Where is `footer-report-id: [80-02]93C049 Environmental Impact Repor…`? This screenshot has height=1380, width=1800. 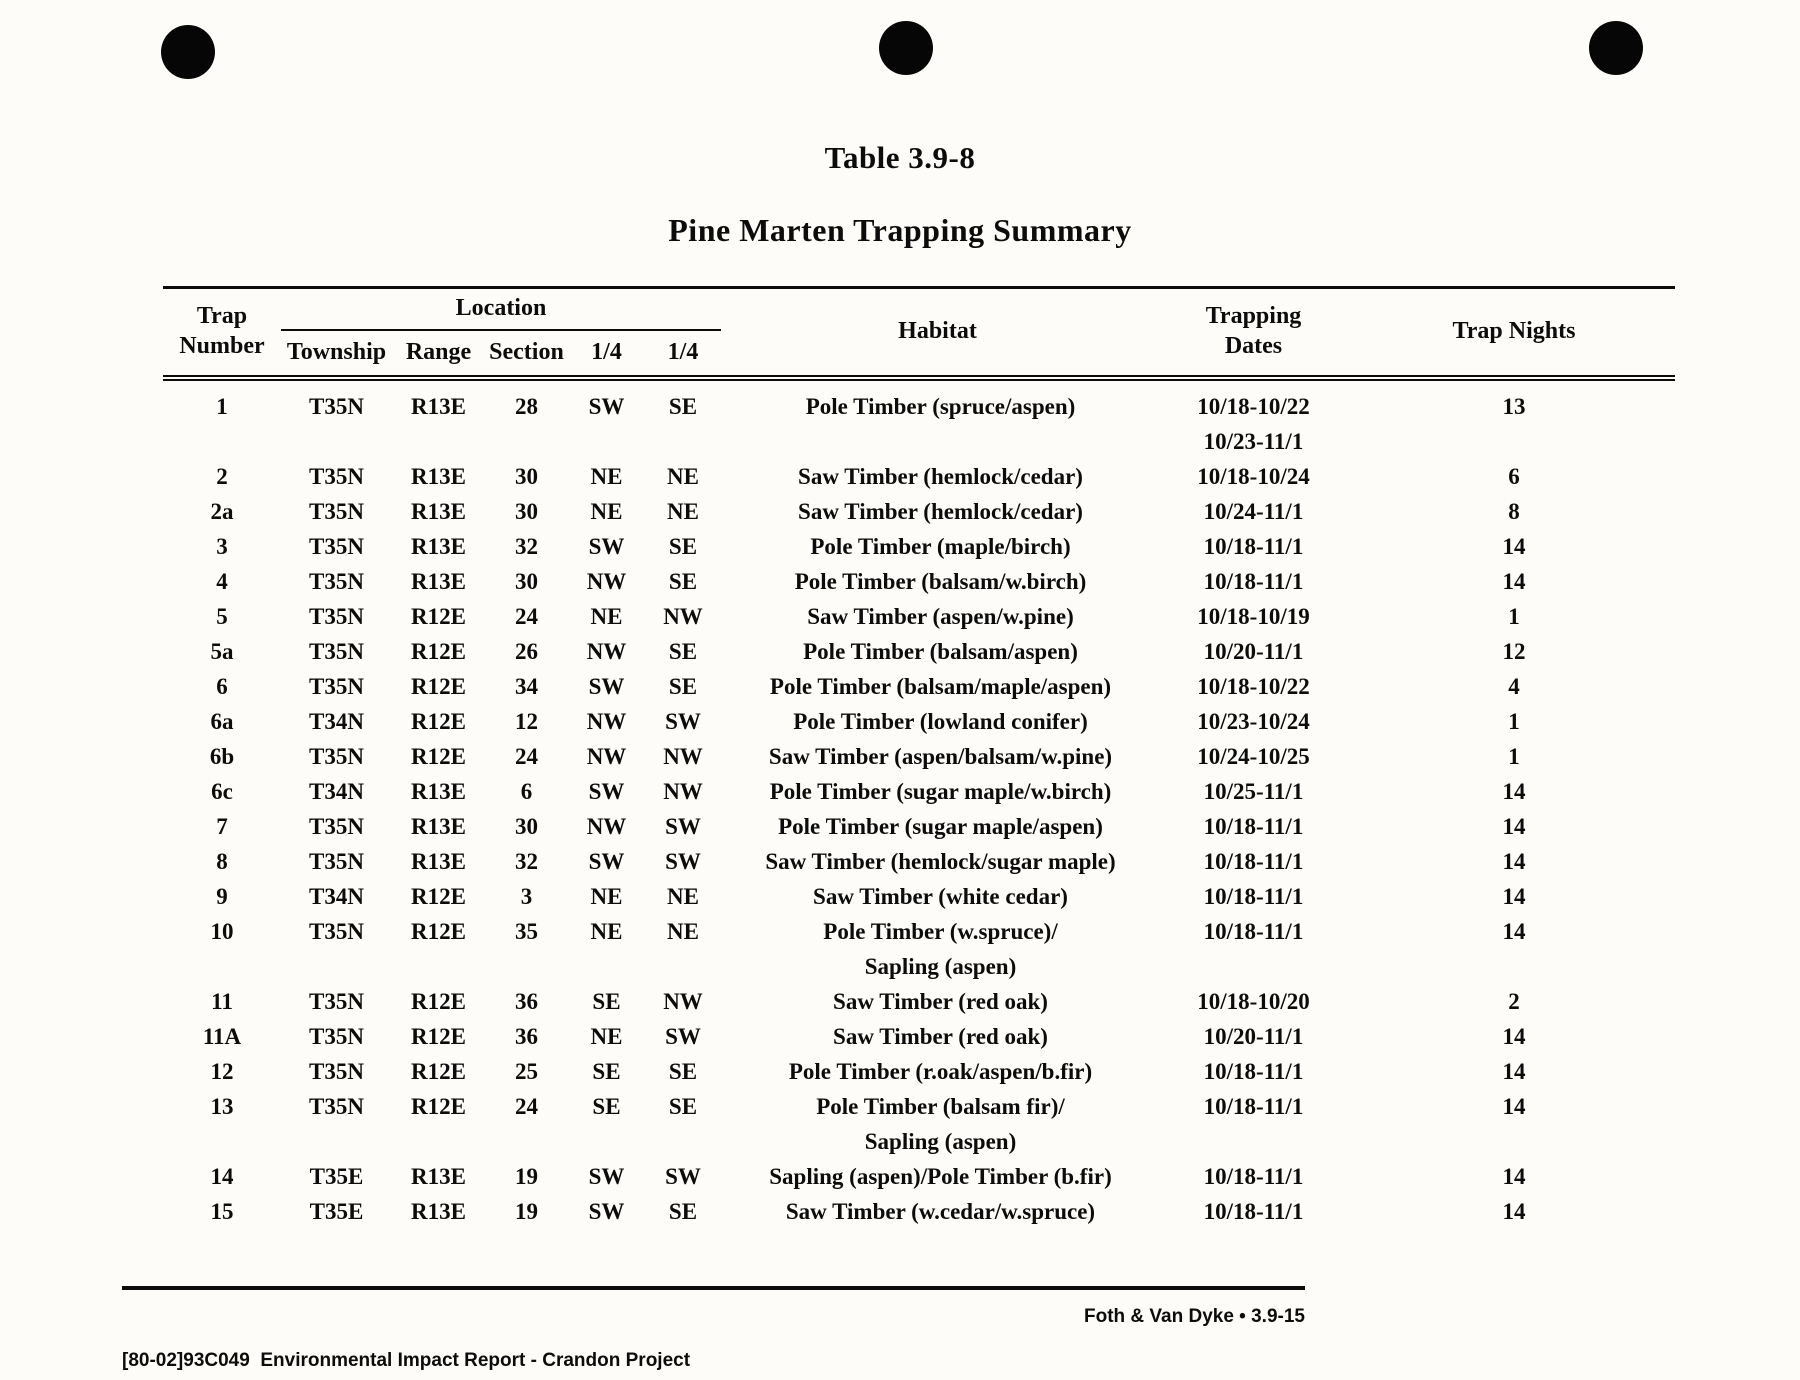 footer-report-id: [80-02]93C049 Environmental Impact Repor… is located at coordinates (406, 1360).